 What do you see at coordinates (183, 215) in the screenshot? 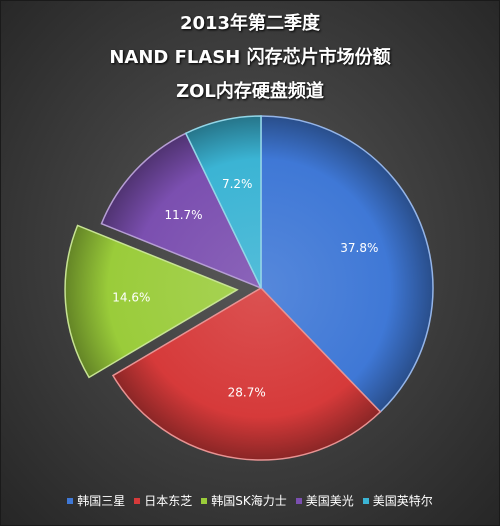
I see `slice-label-micron: 11.7%` at bounding box center [183, 215].